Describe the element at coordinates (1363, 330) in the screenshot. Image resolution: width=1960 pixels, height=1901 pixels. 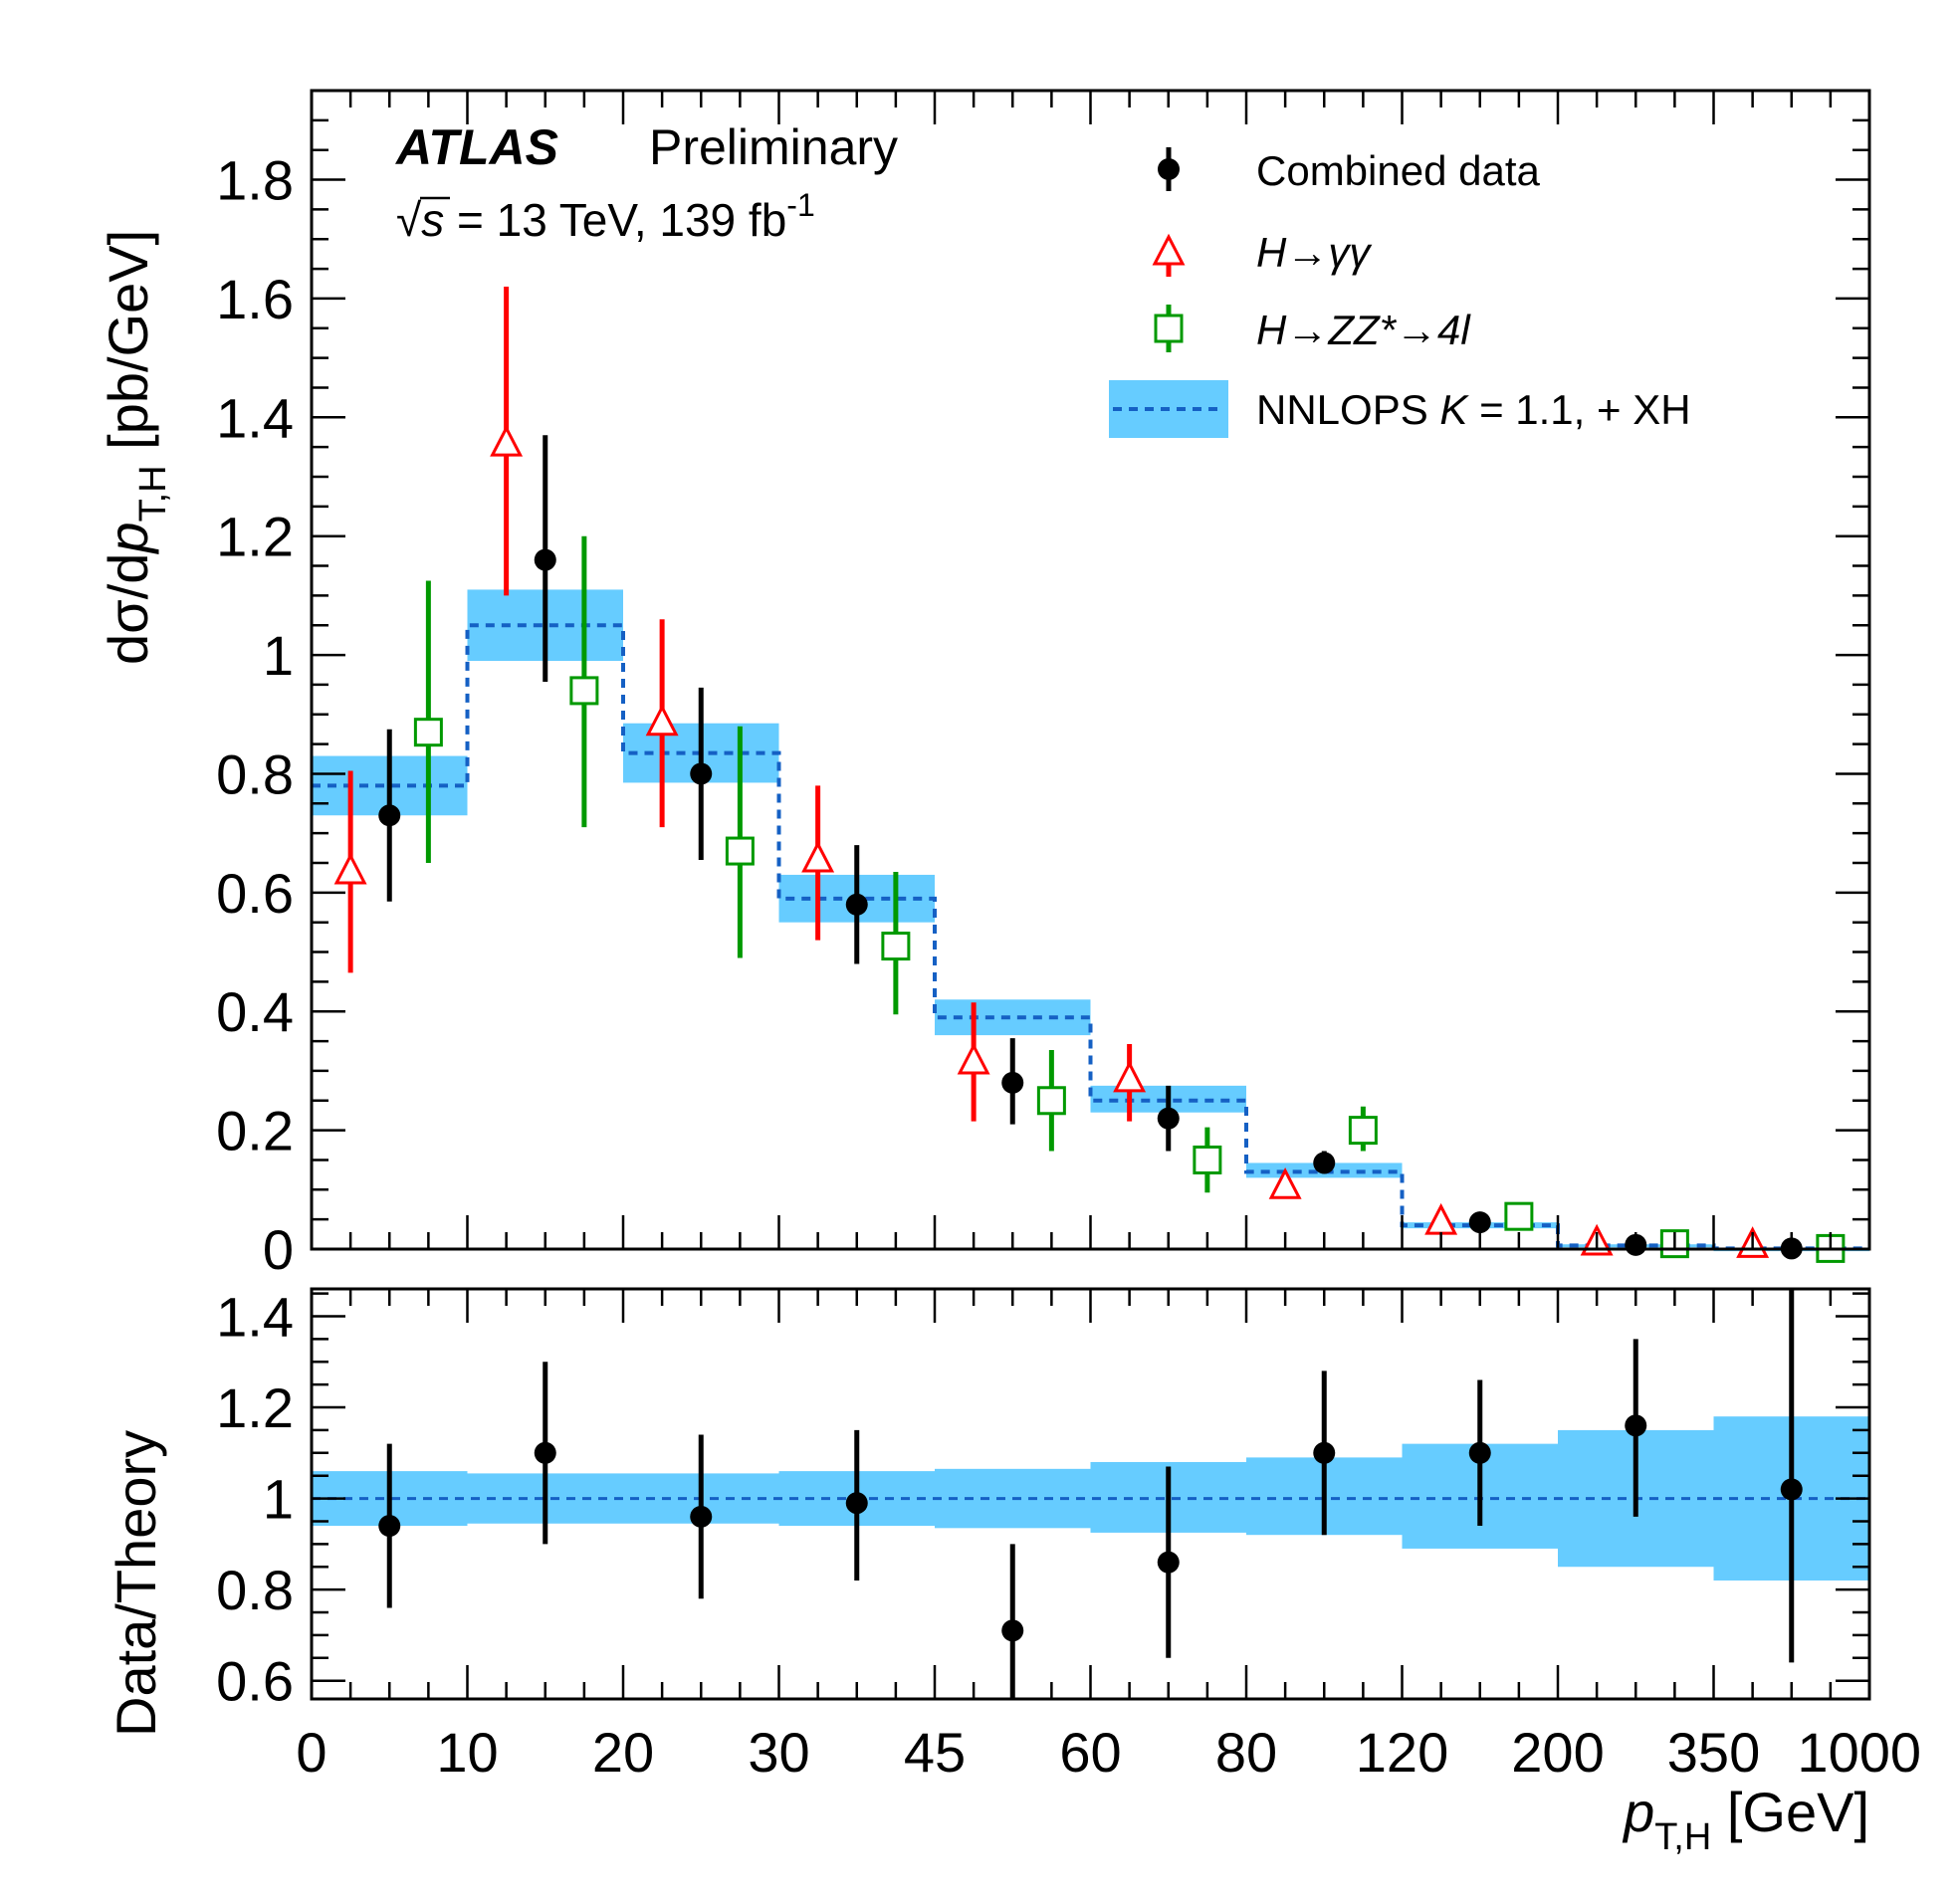
I see `legend-hzz-label: H→ZZ*→4l` at that location.